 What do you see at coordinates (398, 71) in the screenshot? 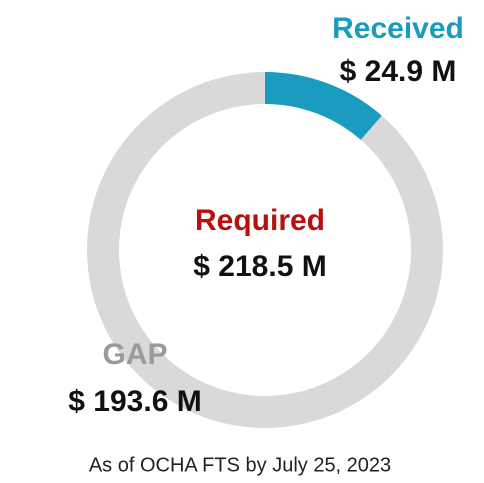
I see `segment-value-label: $ 24.9 M` at bounding box center [398, 71].